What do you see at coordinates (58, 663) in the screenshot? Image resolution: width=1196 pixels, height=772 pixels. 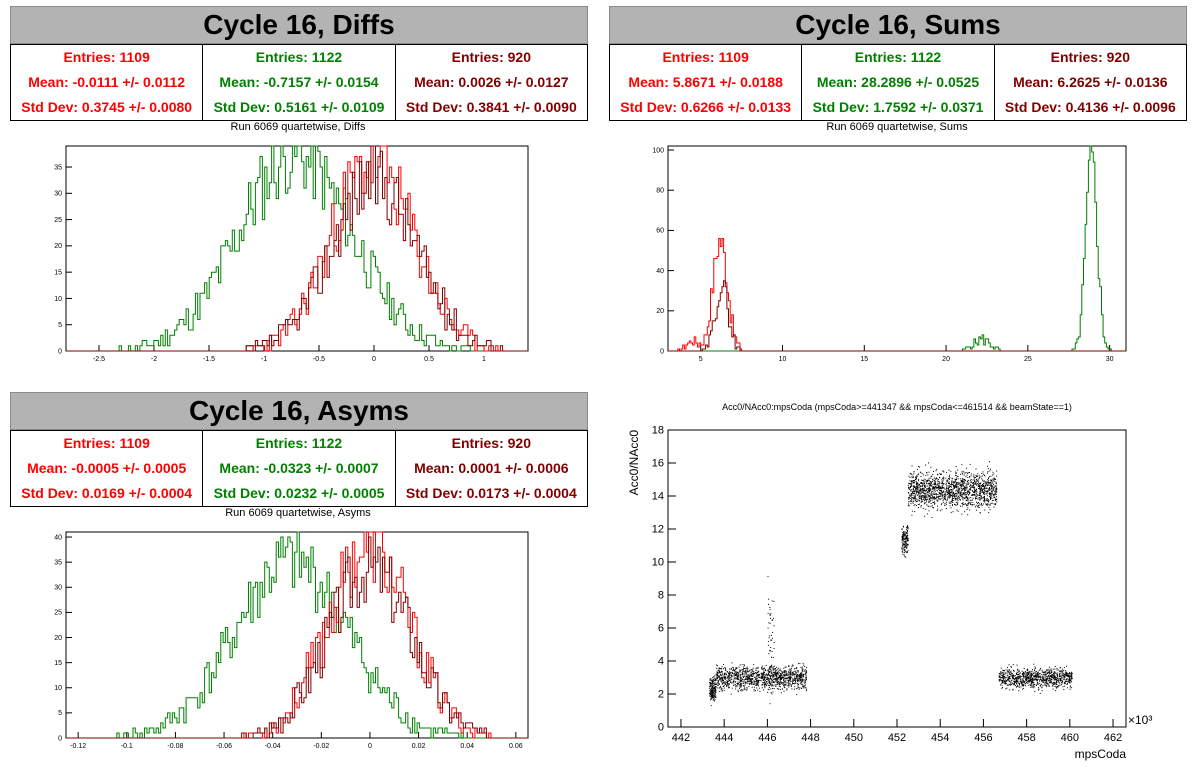 I see `y-tick-label: 15` at bounding box center [58, 663].